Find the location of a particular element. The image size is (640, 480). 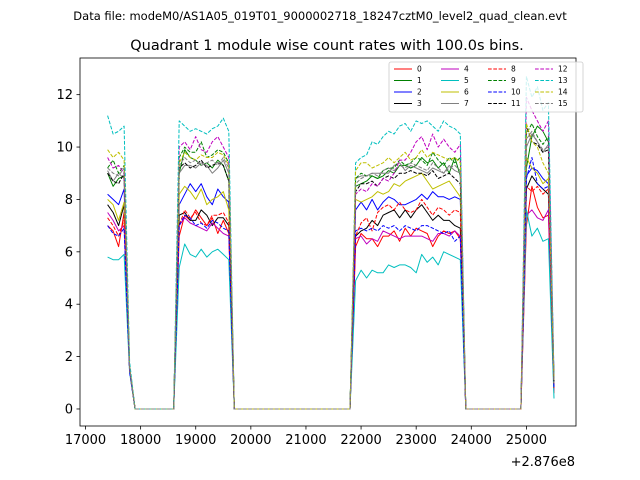

x-tick-label: 19000 is located at coordinates (195, 440).